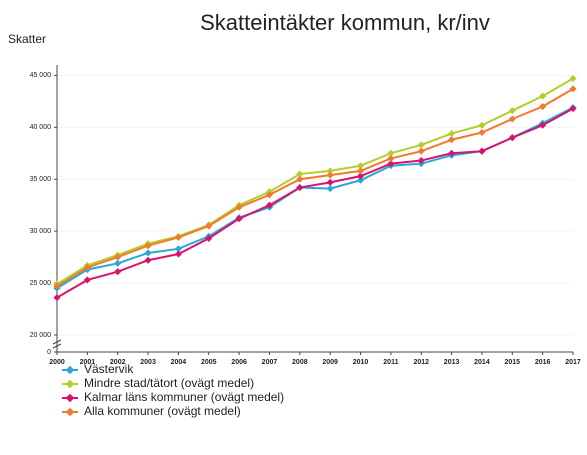 This screenshot has width=587, height=455. I want to click on legend-label: Västervik, so click(109, 369).